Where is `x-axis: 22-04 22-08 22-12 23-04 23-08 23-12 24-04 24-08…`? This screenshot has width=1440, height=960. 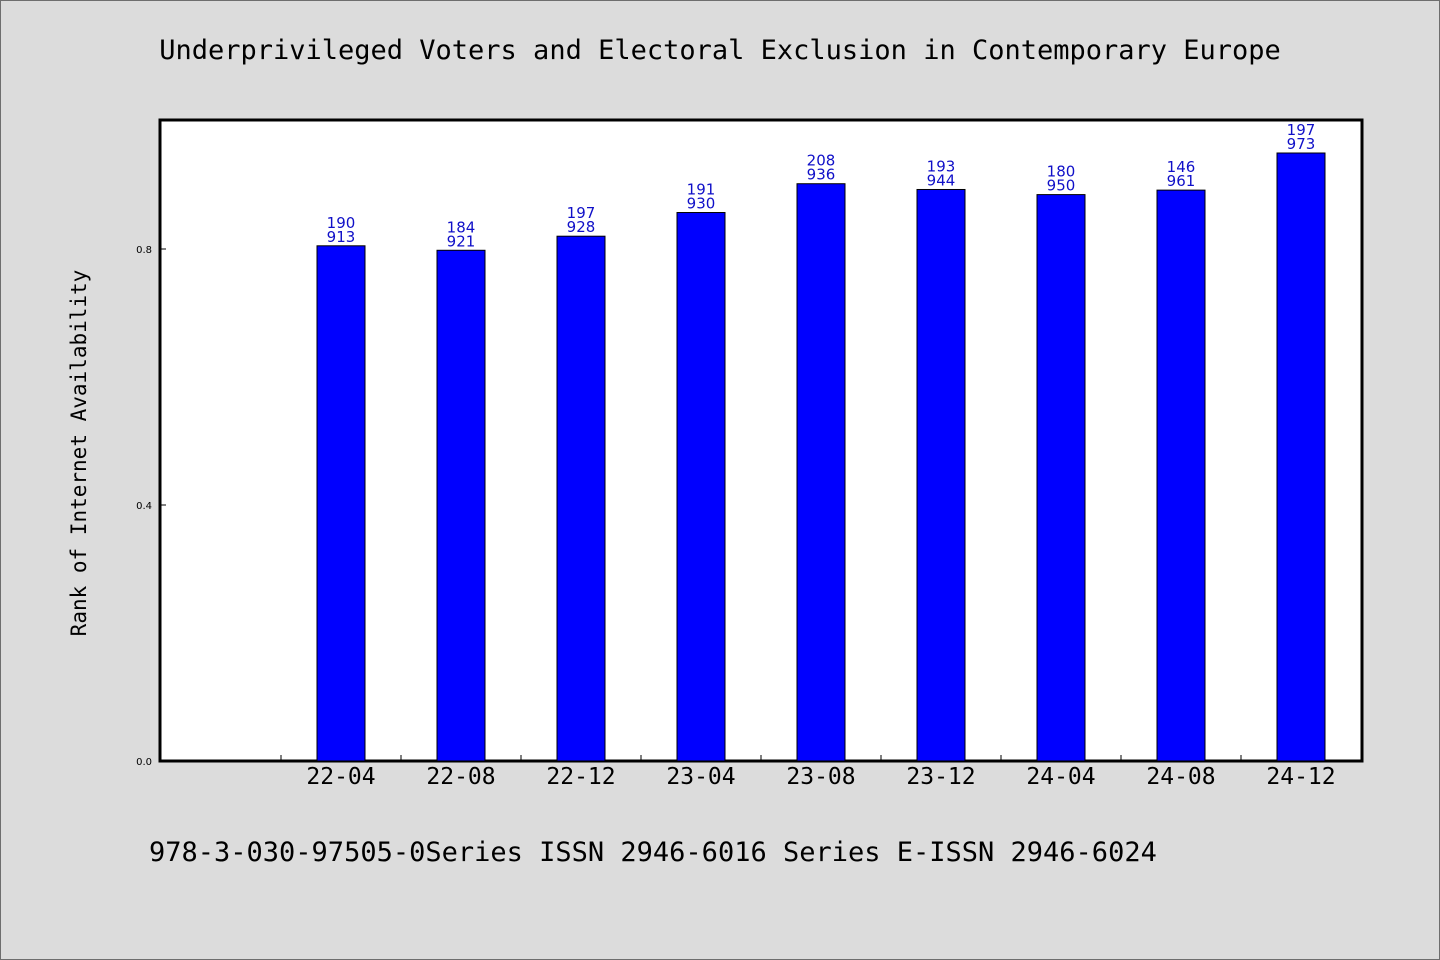
x-axis: 22-04 22-08 22-12 23-04 23-08 23-12 24-04 24-08… is located at coordinates (821, 772).